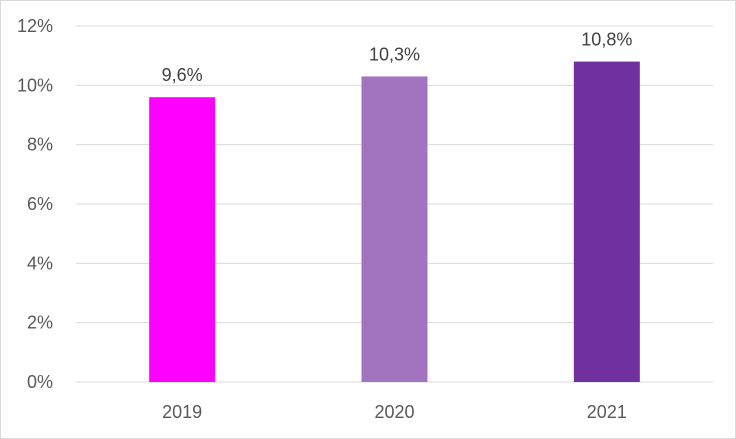 The width and height of the screenshot is (736, 439). What do you see at coordinates (40, 204) in the screenshot?
I see `y-tick-label: 6%` at bounding box center [40, 204].